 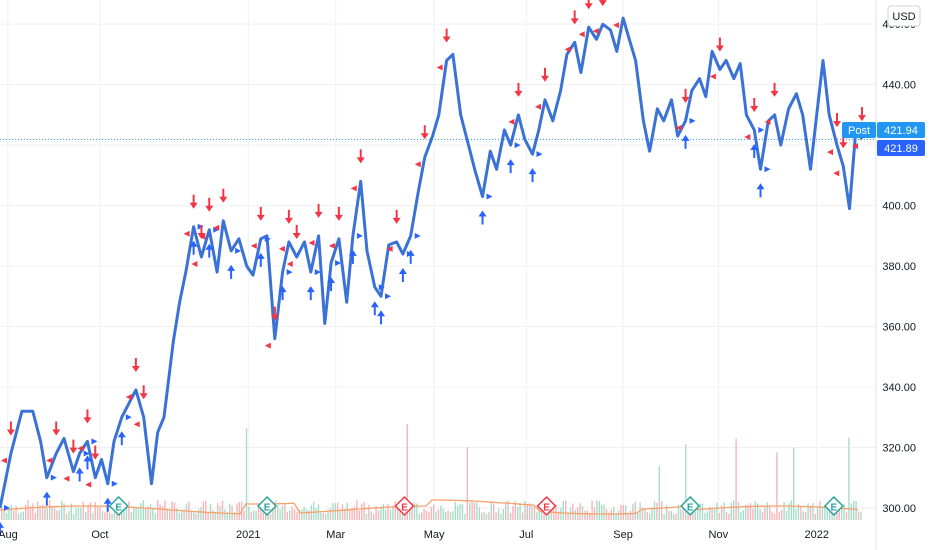 I want to click on post-label-background, so click(x=859, y=130).